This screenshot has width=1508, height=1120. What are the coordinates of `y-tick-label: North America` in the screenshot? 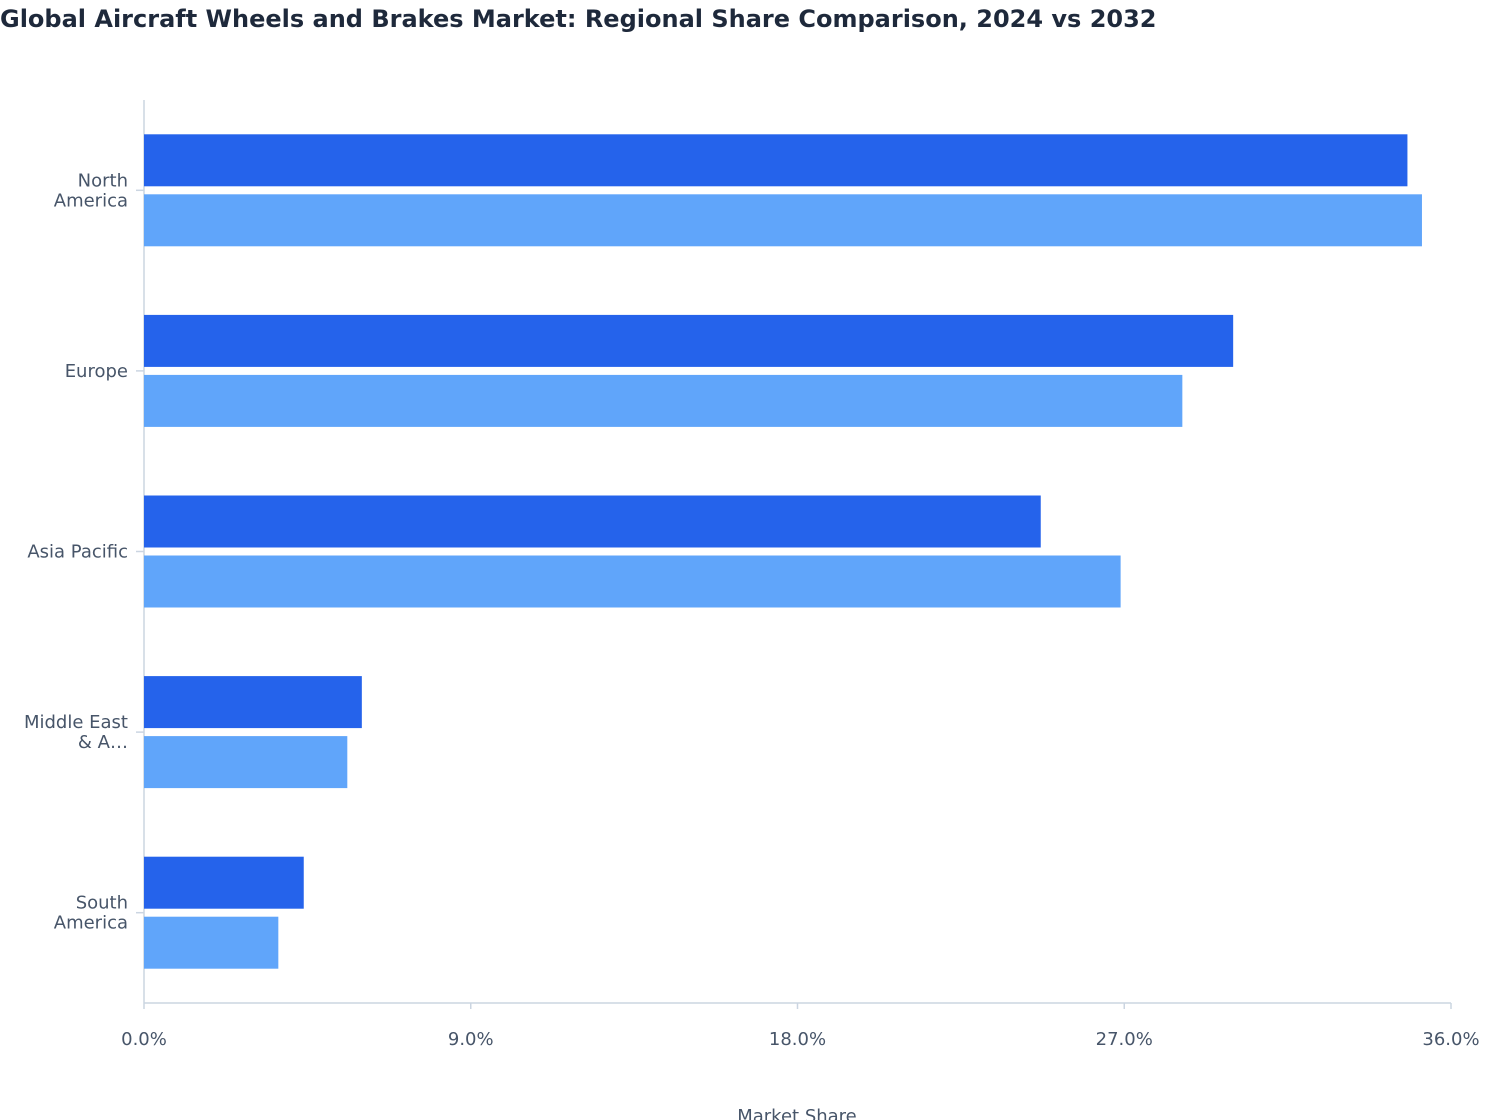 It's located at (91, 190).